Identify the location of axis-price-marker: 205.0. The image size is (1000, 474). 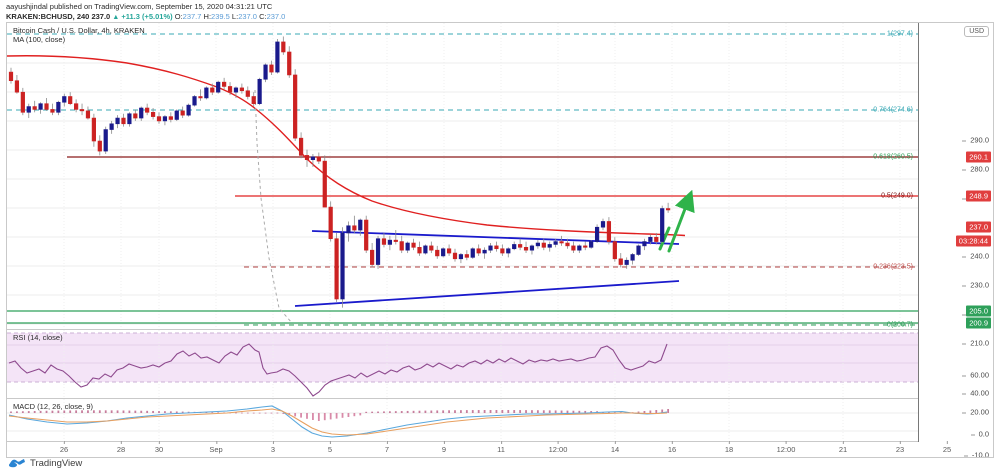
(978, 311).